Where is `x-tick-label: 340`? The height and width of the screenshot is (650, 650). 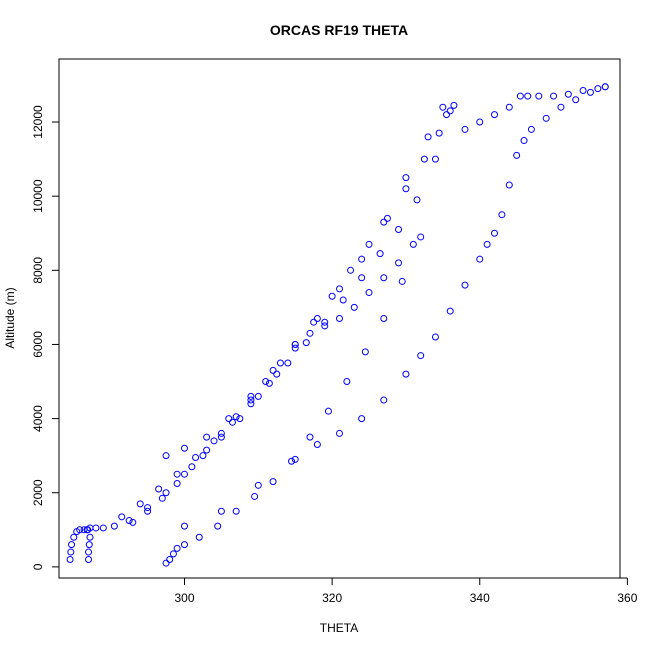
x-tick-label: 340 is located at coordinates (480, 598).